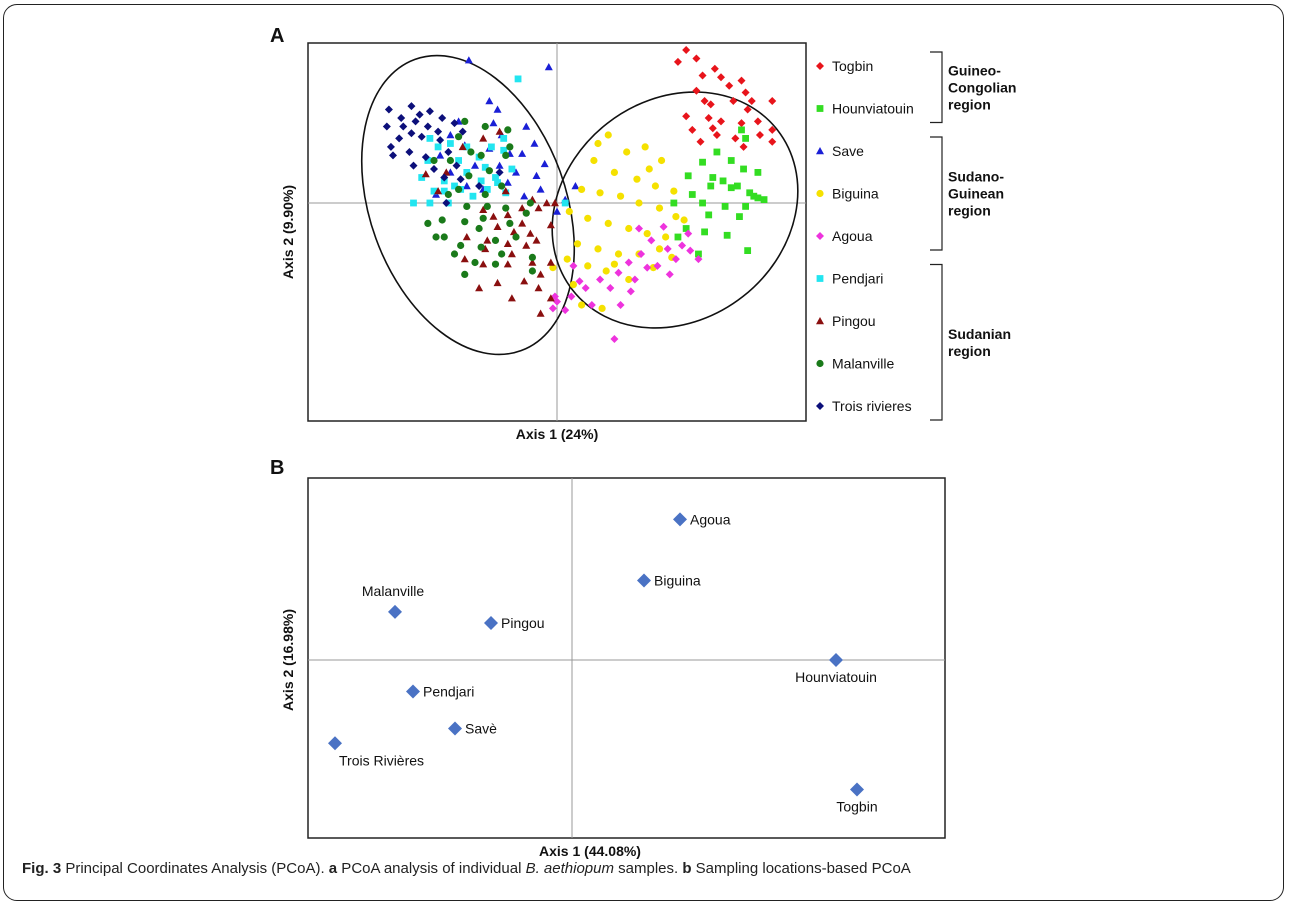  What do you see at coordinates (288, 232) in the screenshot?
I see `panel-a-y-axis-label: Axis 2 (9.90%)` at bounding box center [288, 232].